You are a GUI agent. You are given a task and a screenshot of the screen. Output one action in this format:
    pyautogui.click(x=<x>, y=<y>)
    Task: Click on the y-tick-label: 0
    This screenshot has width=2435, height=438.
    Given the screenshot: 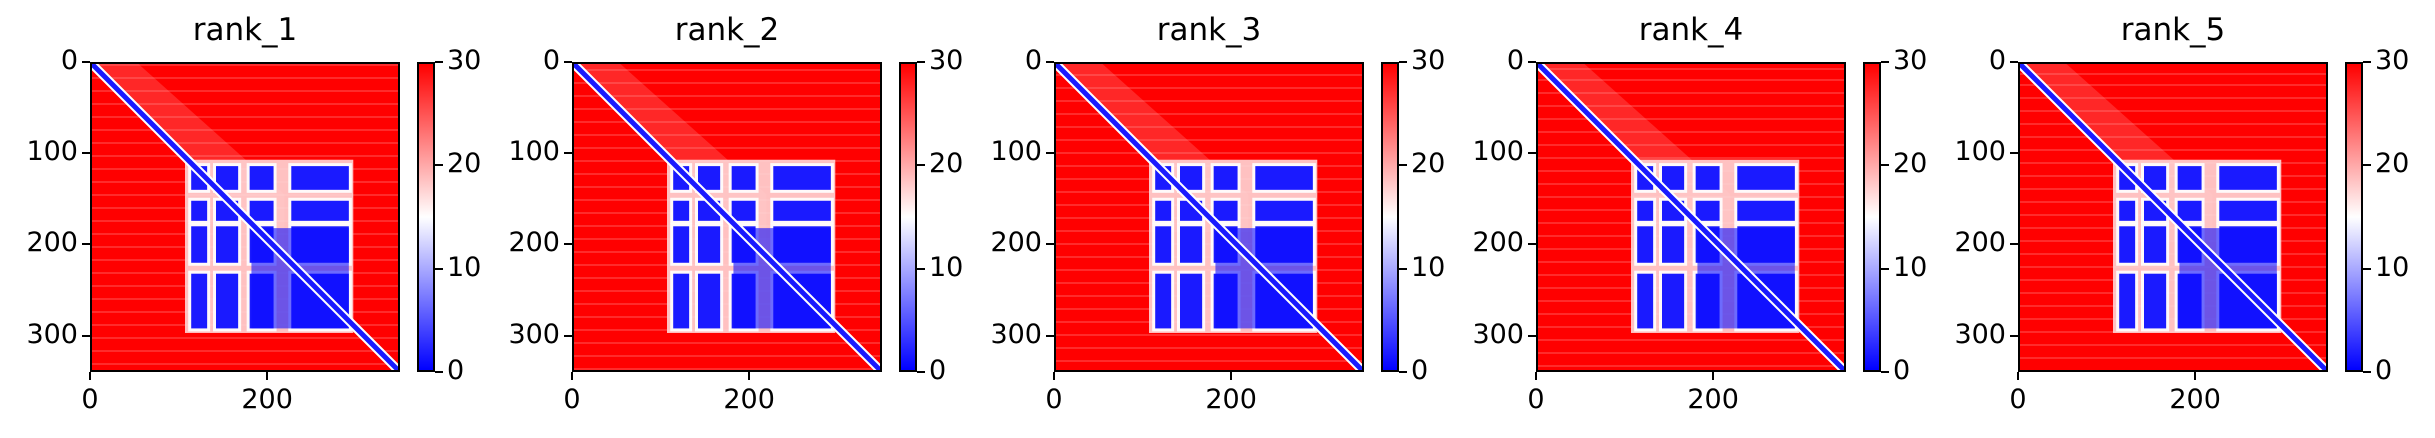 What is the action you would take?
    pyautogui.click(x=551, y=60)
    